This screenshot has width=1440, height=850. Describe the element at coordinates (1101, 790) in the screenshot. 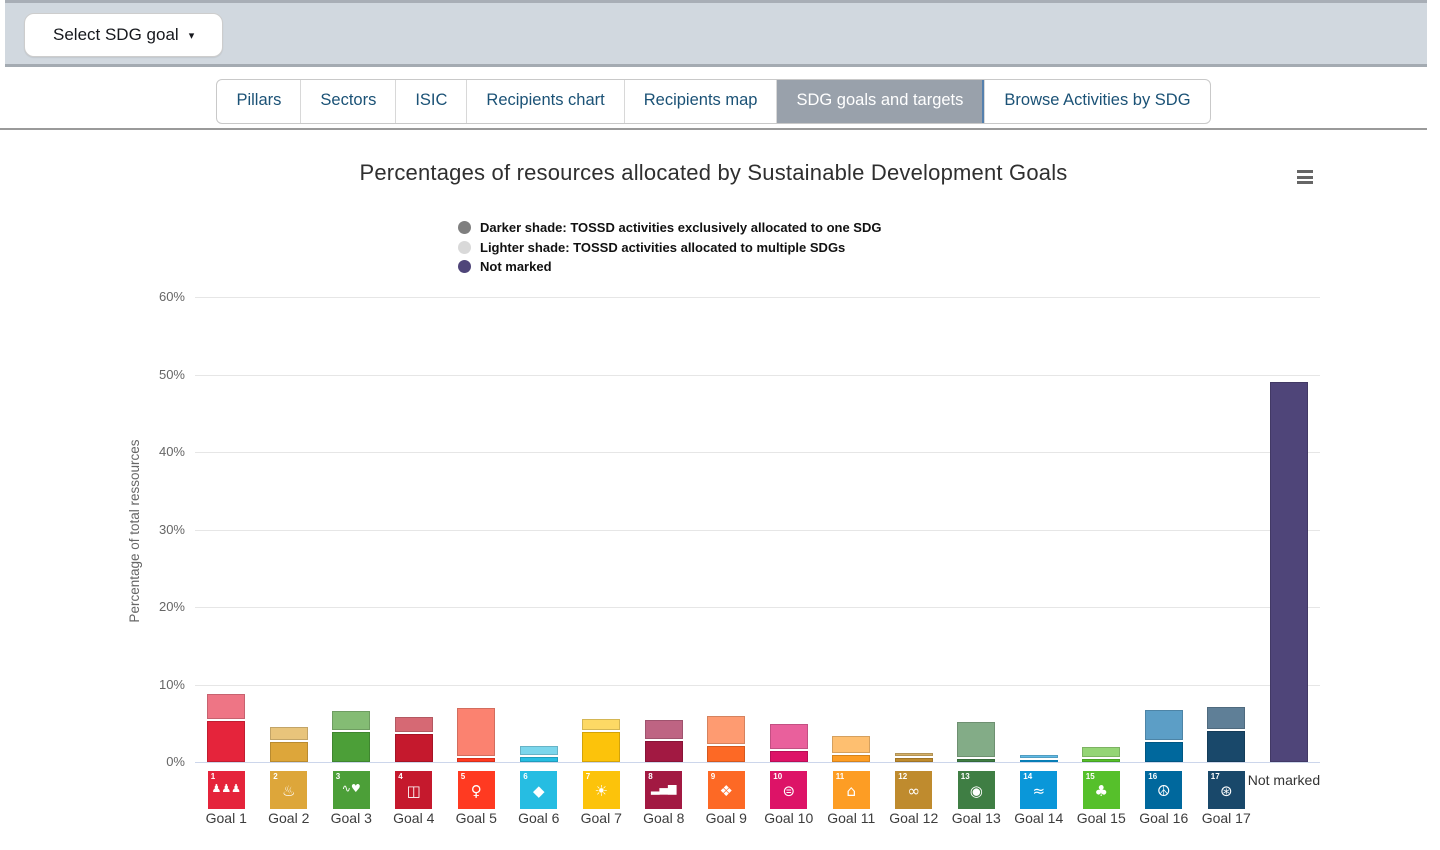

I see `sdg15-tree-icon: 15 ♣` at that location.